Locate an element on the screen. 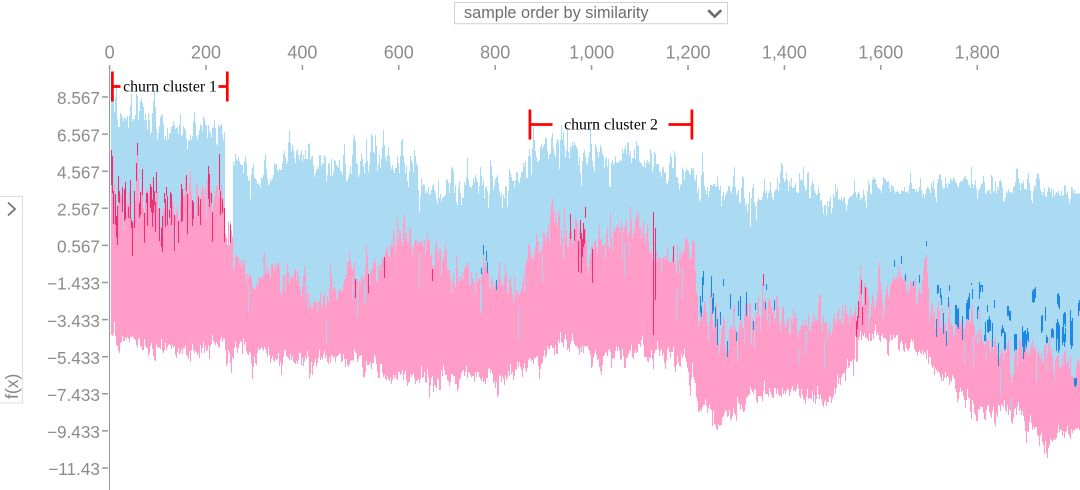  svg-text: sample order by similarity is located at coordinates (556, 13).